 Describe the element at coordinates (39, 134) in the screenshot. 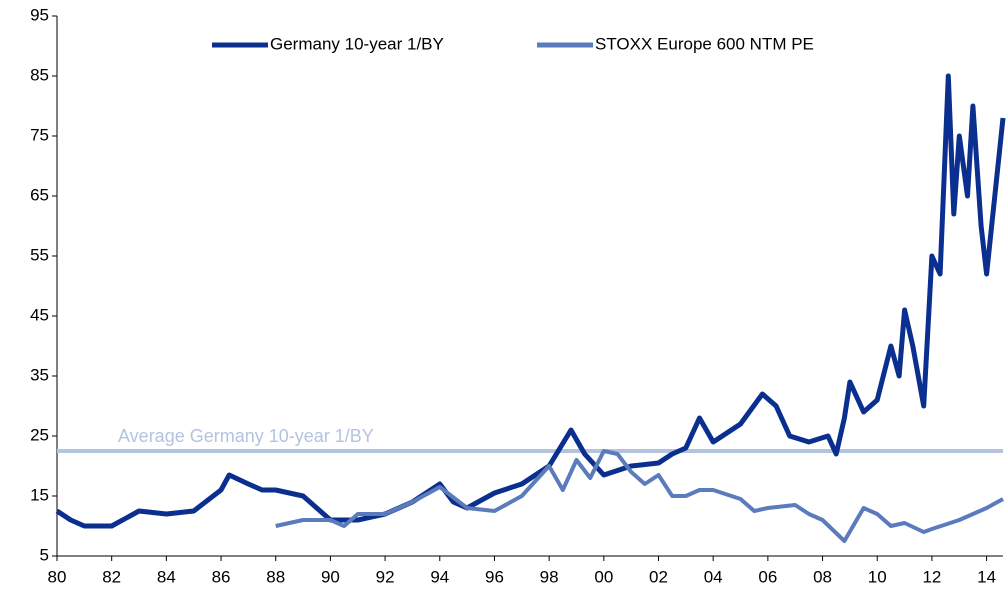

I see `y-tick-label: 75` at that location.